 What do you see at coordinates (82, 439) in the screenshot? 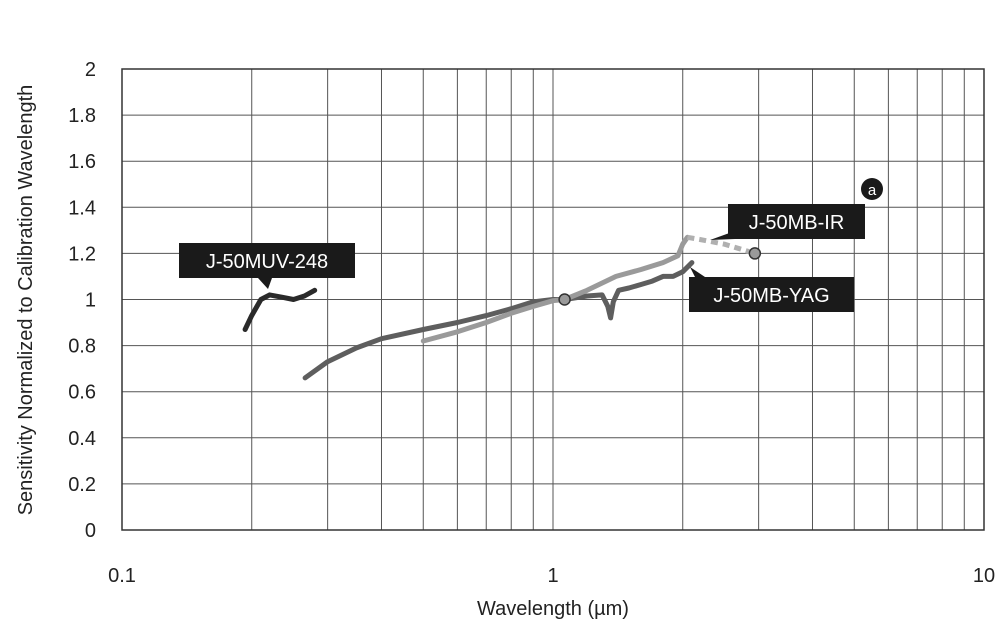
I see `y-tick-label: 0.4` at bounding box center [82, 439].